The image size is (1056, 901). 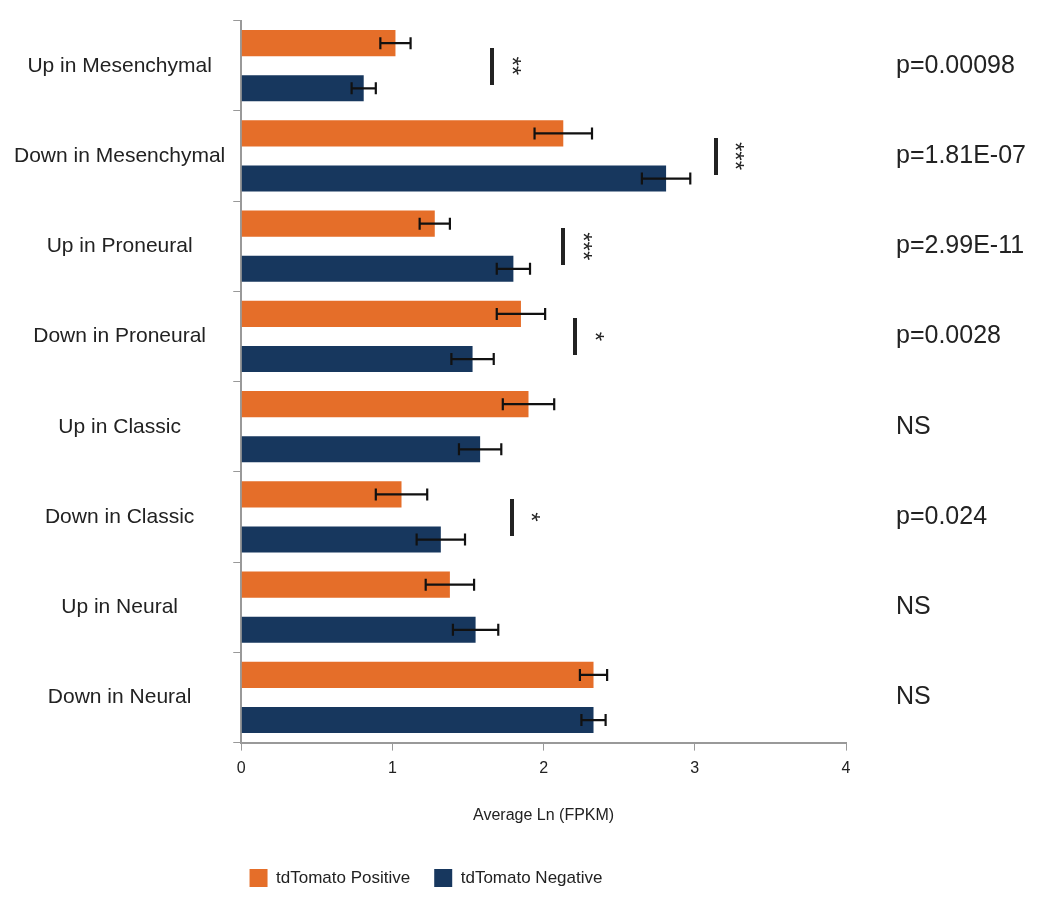 What do you see at coordinates (119, 64) in the screenshot?
I see `y-tick-label: Up in Mesenchymal` at bounding box center [119, 64].